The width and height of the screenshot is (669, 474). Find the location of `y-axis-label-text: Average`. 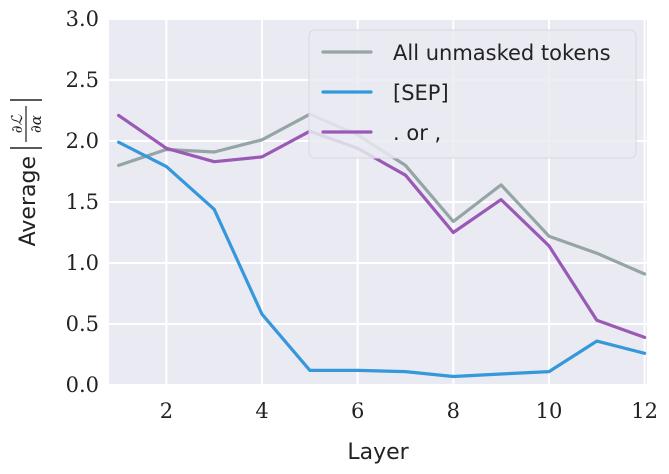

y-axis-label-text: Average is located at coordinates (28, 201).